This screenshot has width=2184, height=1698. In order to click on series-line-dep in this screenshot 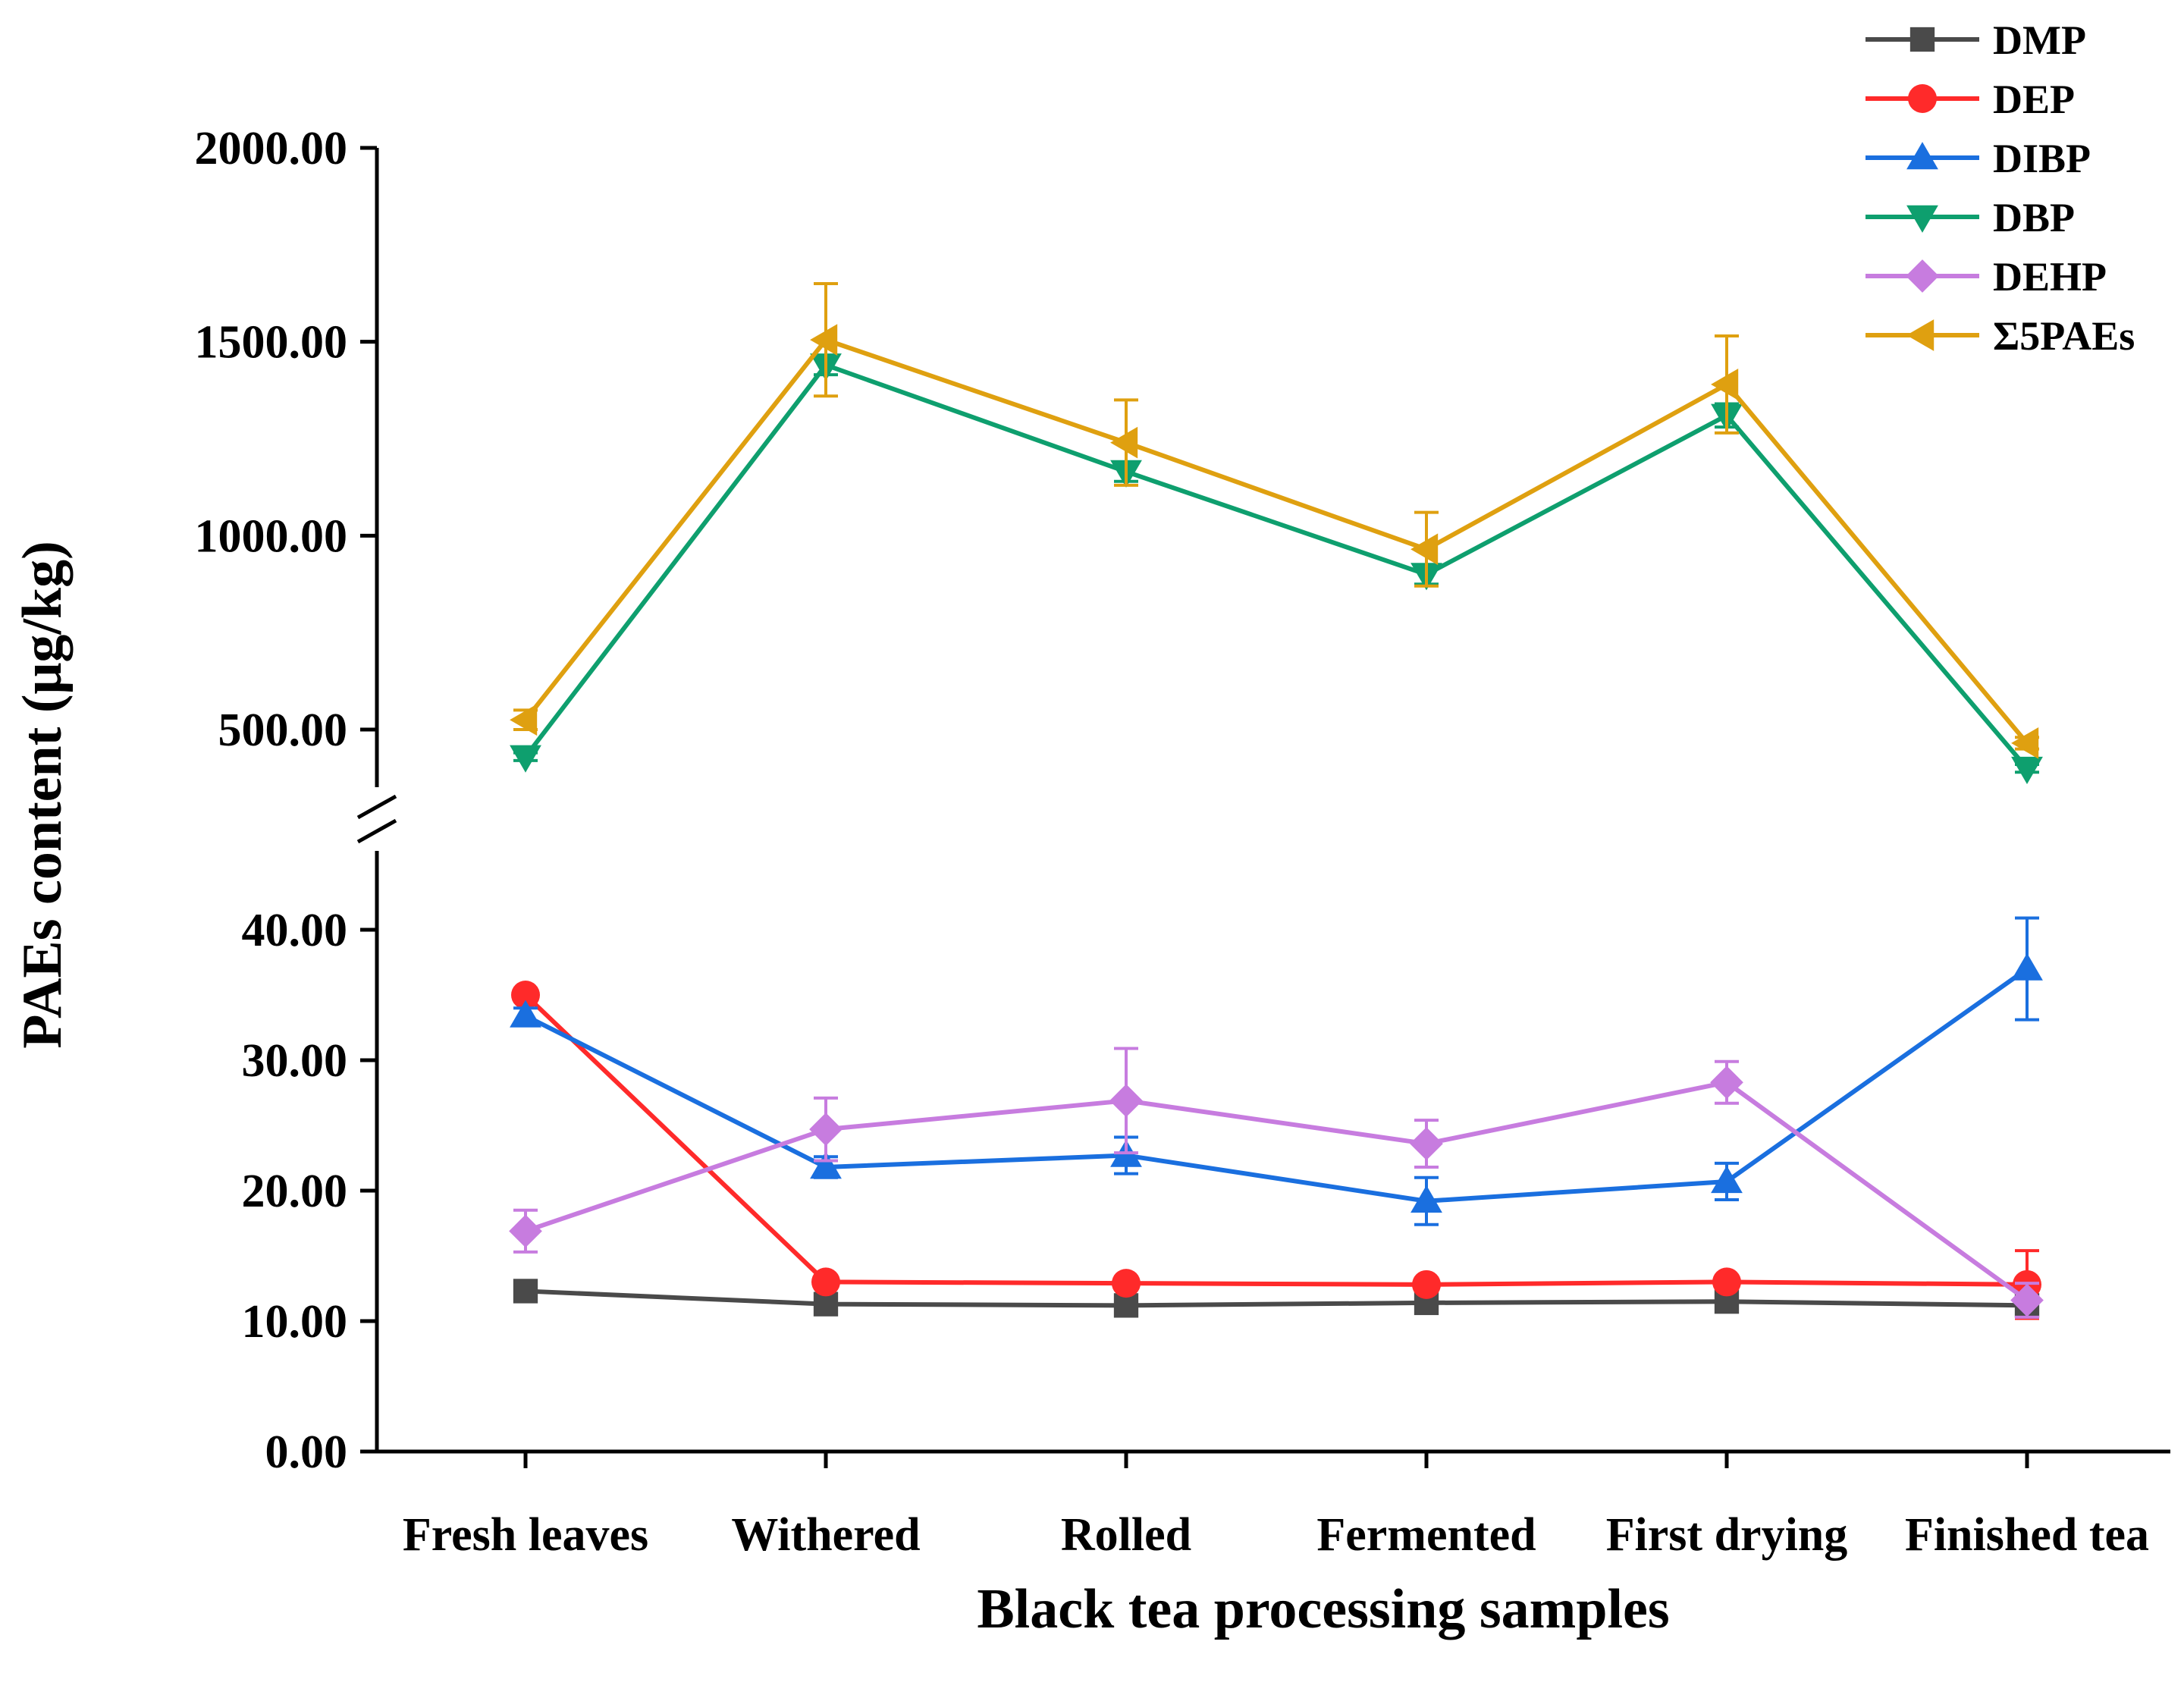, I will do `click(1275, 1140)`.